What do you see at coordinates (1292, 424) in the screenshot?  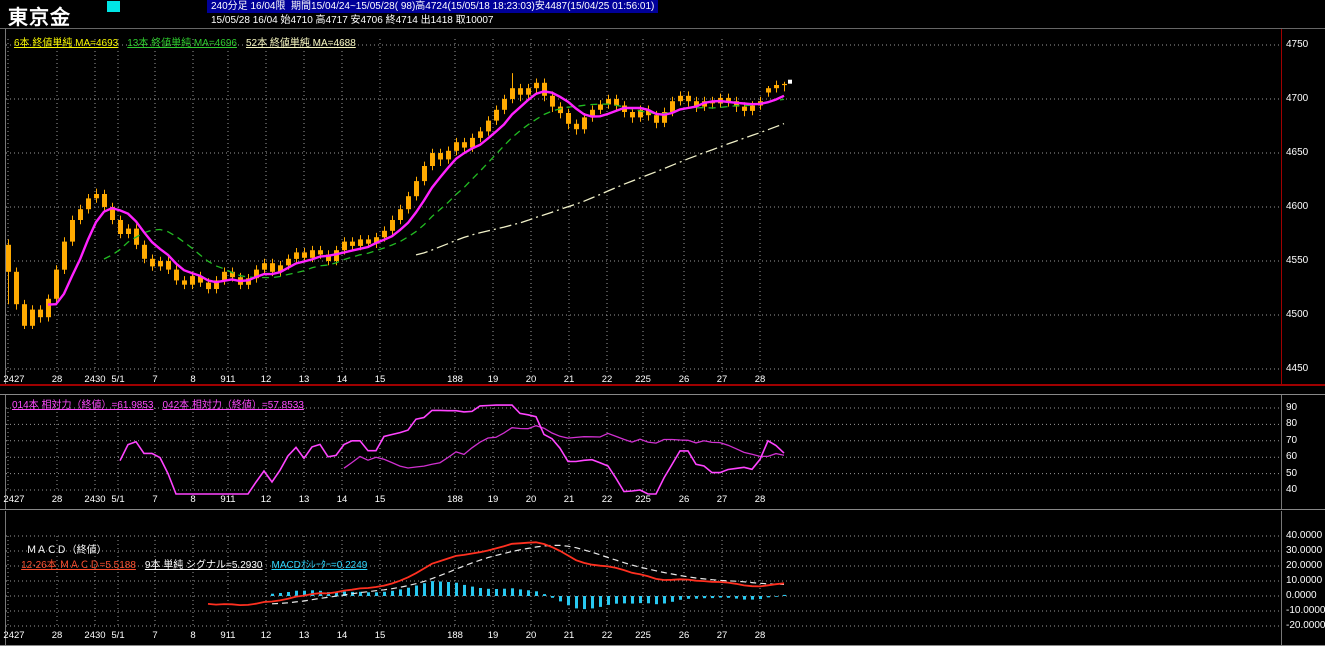 I see `rsi-y-tick: 80` at bounding box center [1292, 424].